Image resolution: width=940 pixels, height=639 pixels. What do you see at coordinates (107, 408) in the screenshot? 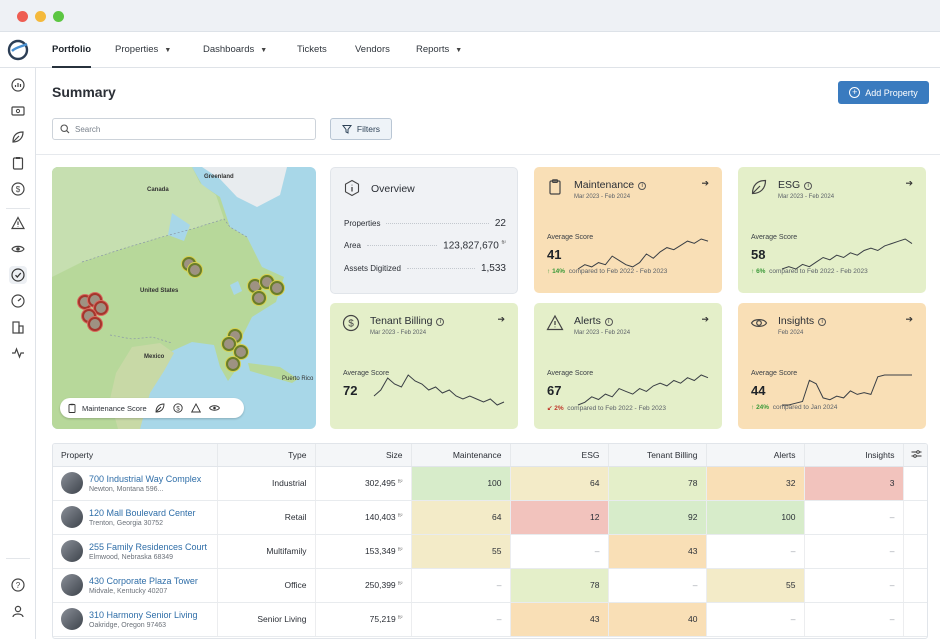
I see `maintenance-score-filter: Maintenance Score` at bounding box center [107, 408].